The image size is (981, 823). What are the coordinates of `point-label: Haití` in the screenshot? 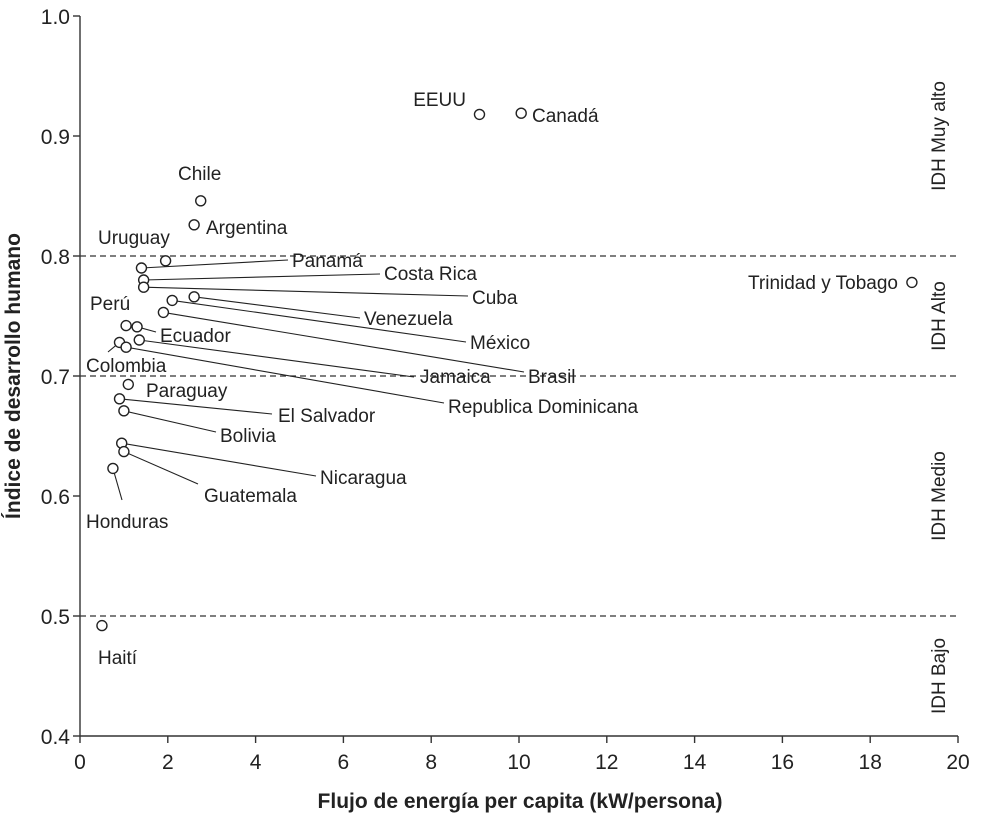 It's located at (118, 658).